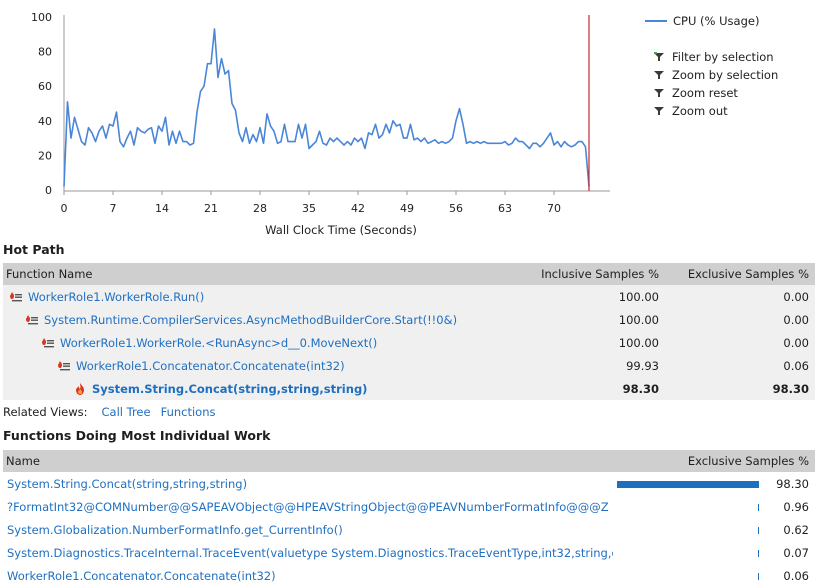  What do you see at coordinates (796, 365) in the screenshot?
I see `exclusive-samples-value: 0.06` at bounding box center [796, 365].